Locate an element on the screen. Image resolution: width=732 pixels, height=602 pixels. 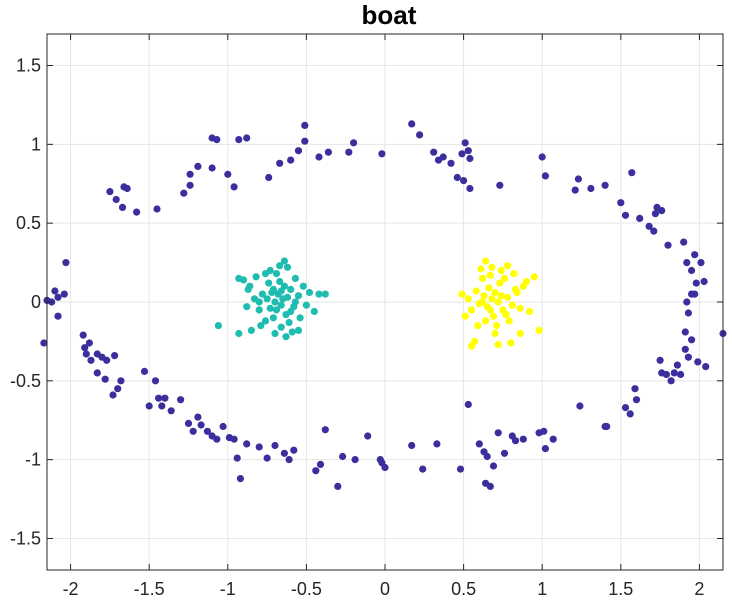
y-tick-label: 1.5 is located at coordinates (28, 66).